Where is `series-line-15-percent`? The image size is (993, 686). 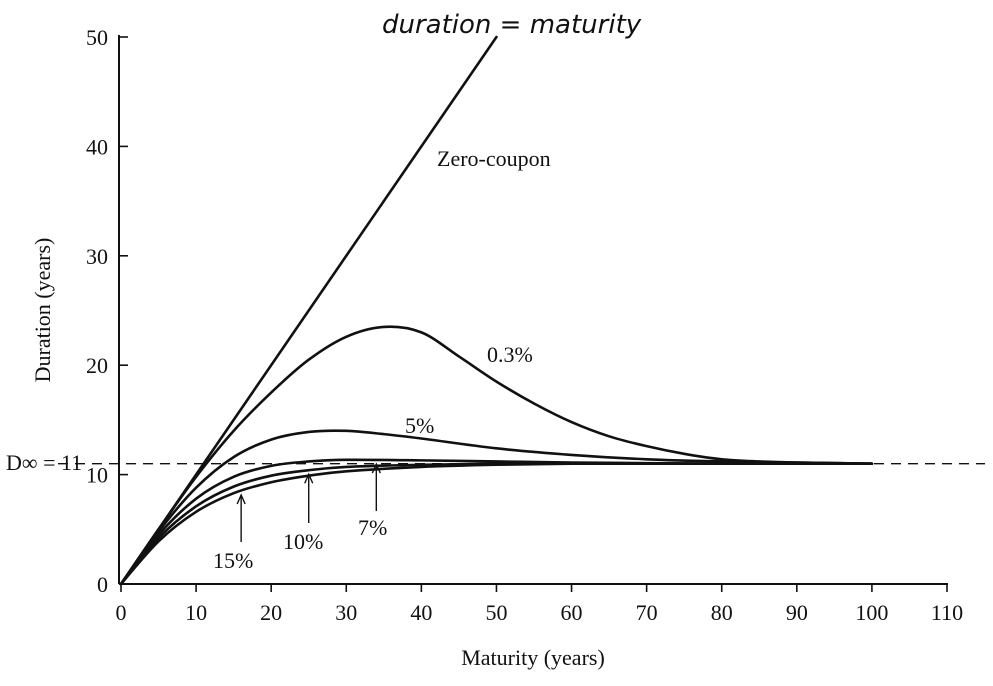
series-line-15-percent is located at coordinates (496, 524).